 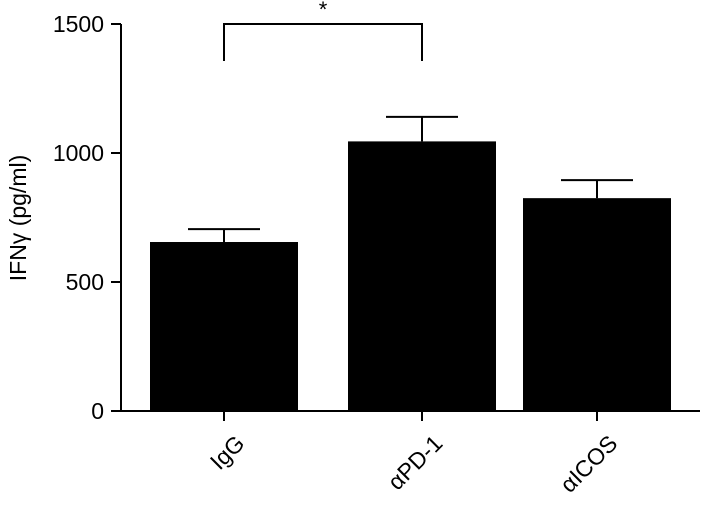 I want to click on y-tick-label: 500, so click(x=85, y=282).